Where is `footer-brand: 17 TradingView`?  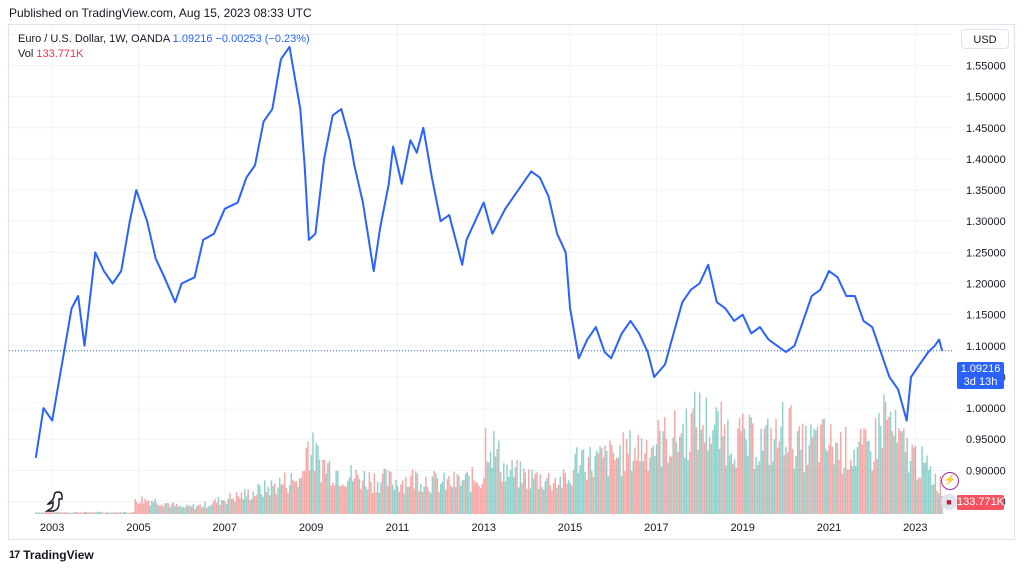
footer-brand: 17 TradingView is located at coordinates (51, 555).